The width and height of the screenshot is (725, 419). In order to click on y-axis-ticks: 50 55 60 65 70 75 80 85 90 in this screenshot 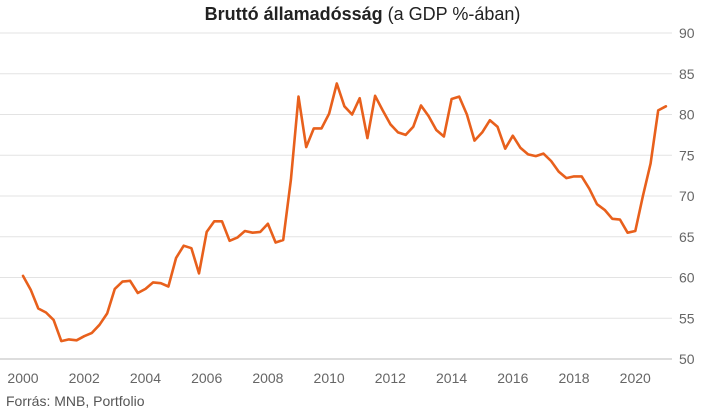, I will do `click(687, 196)`.